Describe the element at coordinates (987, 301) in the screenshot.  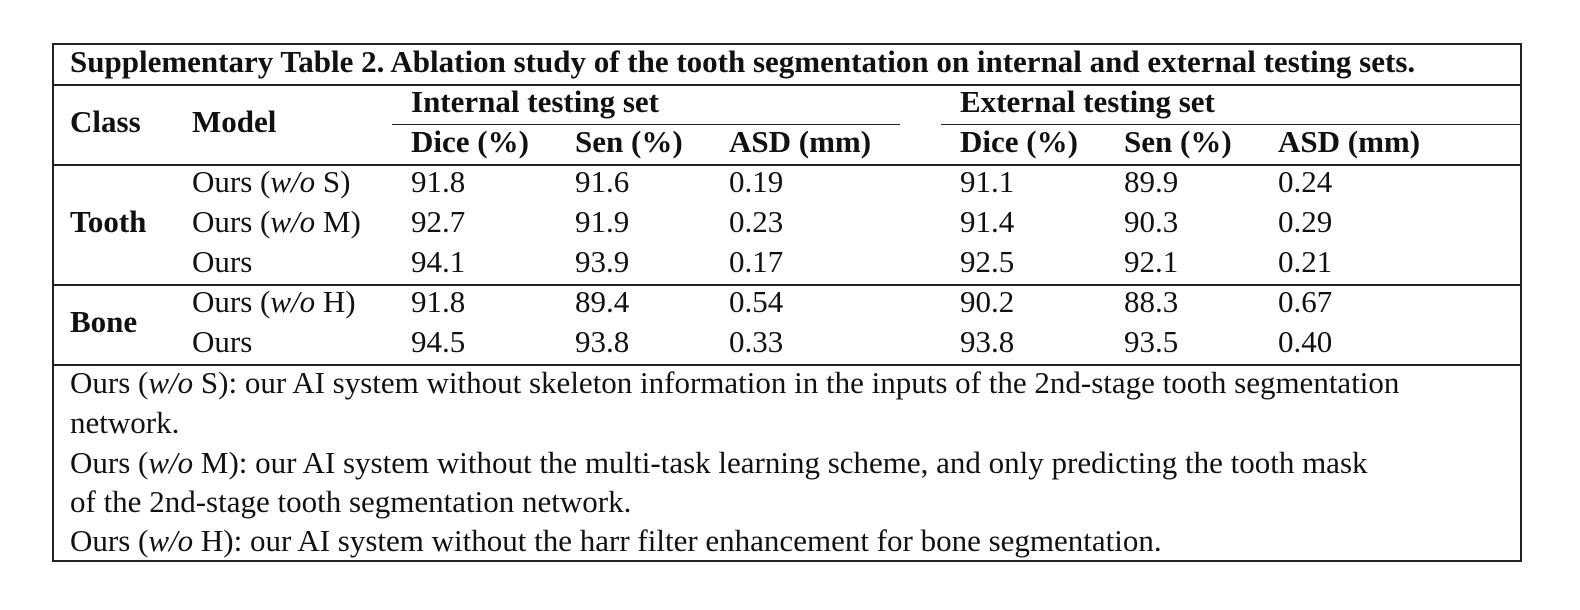
I see `external-dice-cell: 90.2` at that location.